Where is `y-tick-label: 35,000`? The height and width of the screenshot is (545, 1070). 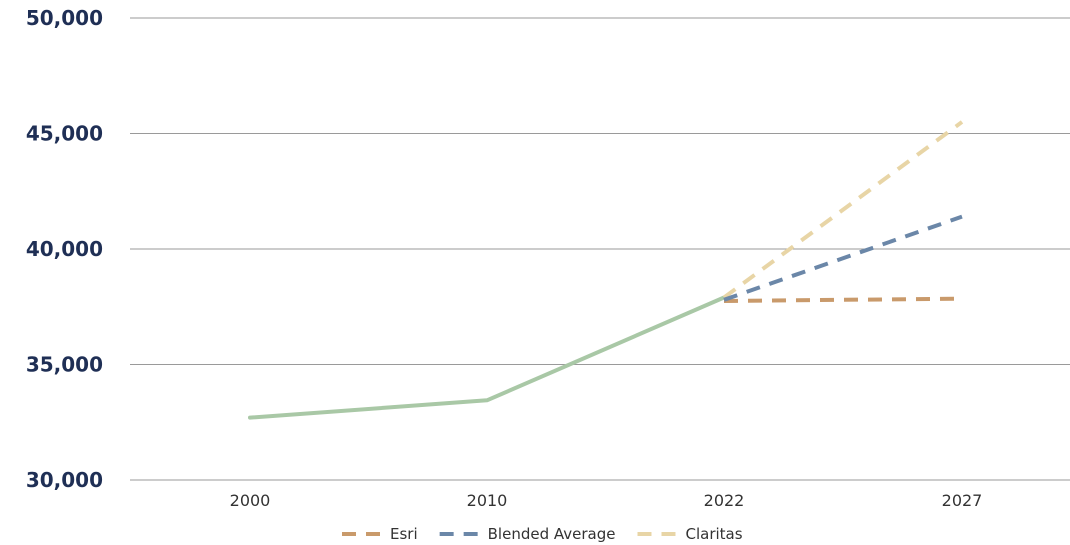 y-tick-label: 35,000 is located at coordinates (64, 365).